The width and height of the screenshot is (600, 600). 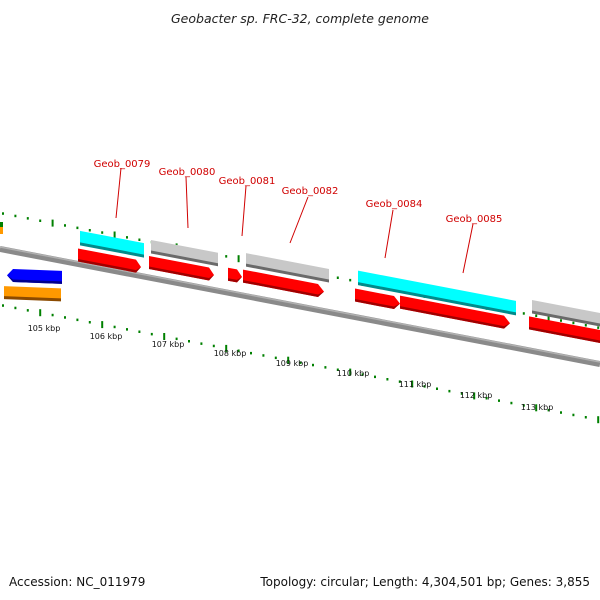 What do you see at coordinates (394, 204) in the screenshot?
I see `svg-text: Geob_0084` at bounding box center [394, 204].